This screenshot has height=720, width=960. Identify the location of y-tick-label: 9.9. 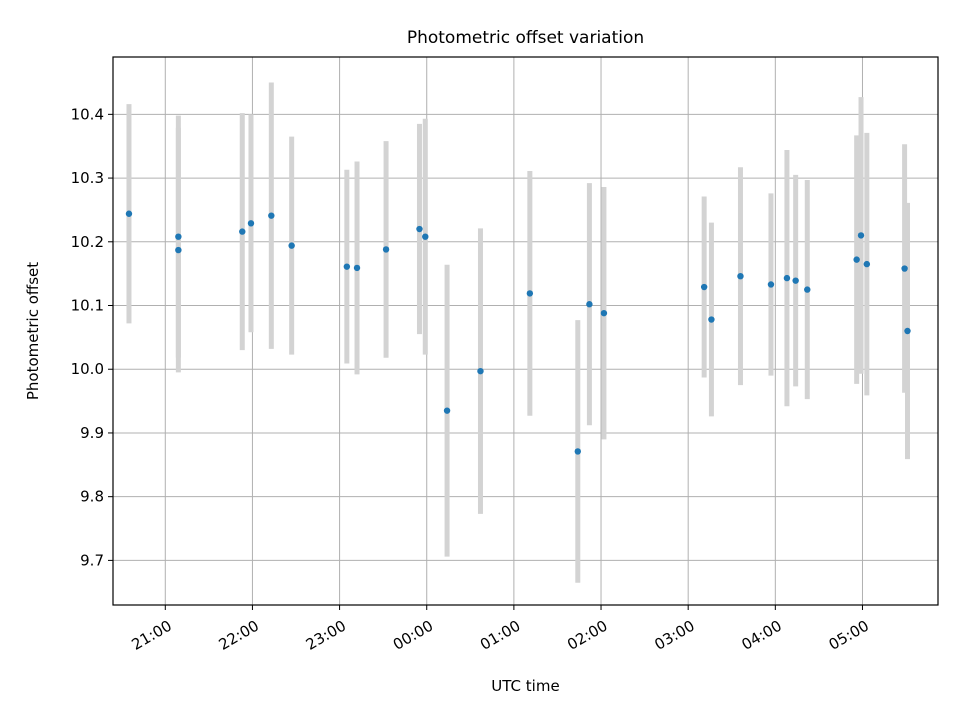
(92, 433).